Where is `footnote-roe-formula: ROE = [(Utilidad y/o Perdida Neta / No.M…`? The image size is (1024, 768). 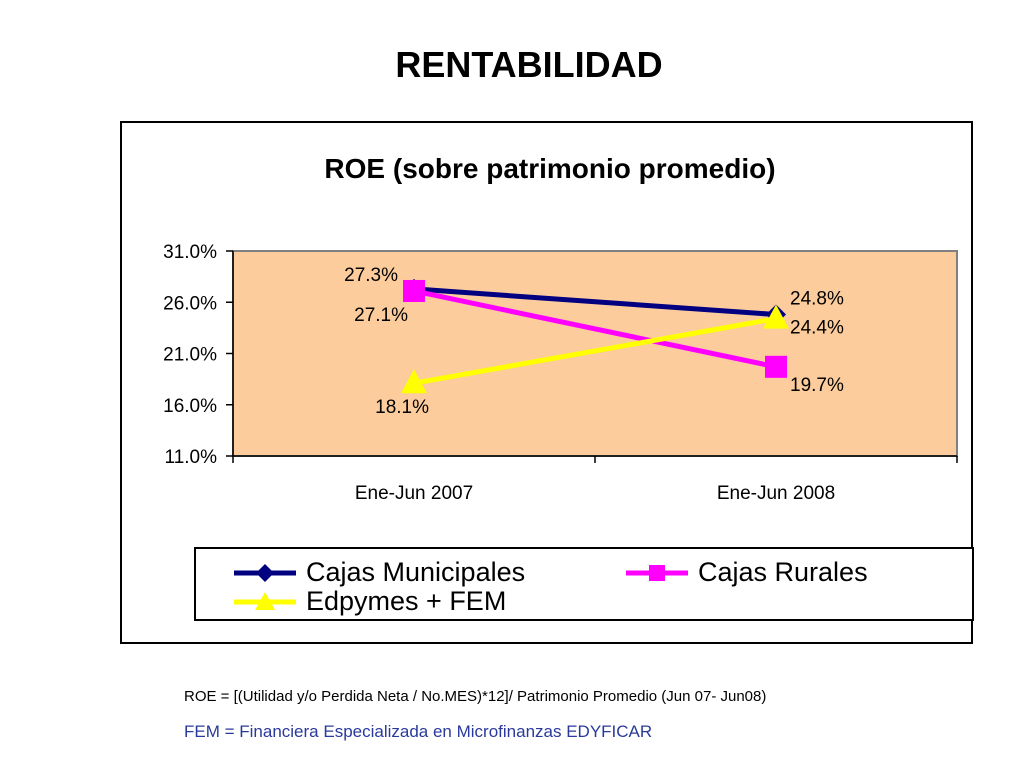 footnote-roe-formula: ROE = [(Utilidad y/o Perdida Neta / No.M… is located at coordinates (475, 696).